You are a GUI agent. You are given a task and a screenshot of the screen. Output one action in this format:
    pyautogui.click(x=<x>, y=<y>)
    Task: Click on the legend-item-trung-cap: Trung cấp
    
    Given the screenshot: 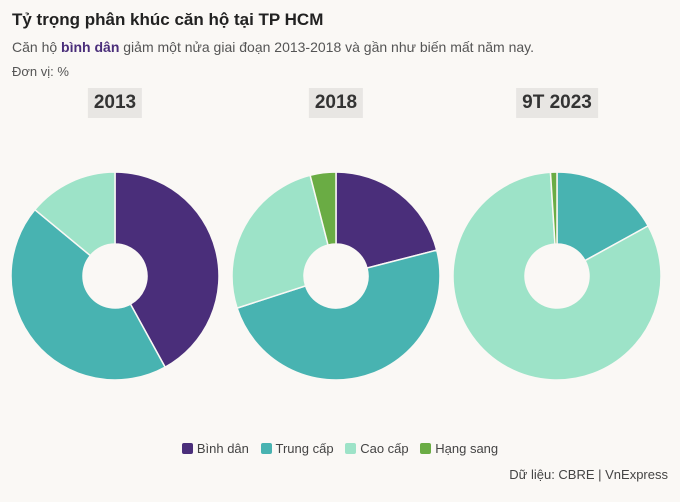 What is the action you would take?
    pyautogui.click(x=297, y=448)
    